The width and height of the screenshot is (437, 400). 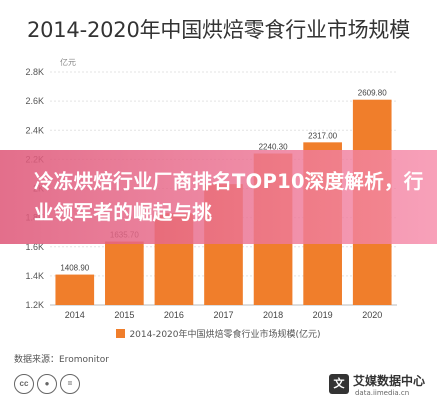 I want to click on brand-icon: 文, so click(x=338, y=384).